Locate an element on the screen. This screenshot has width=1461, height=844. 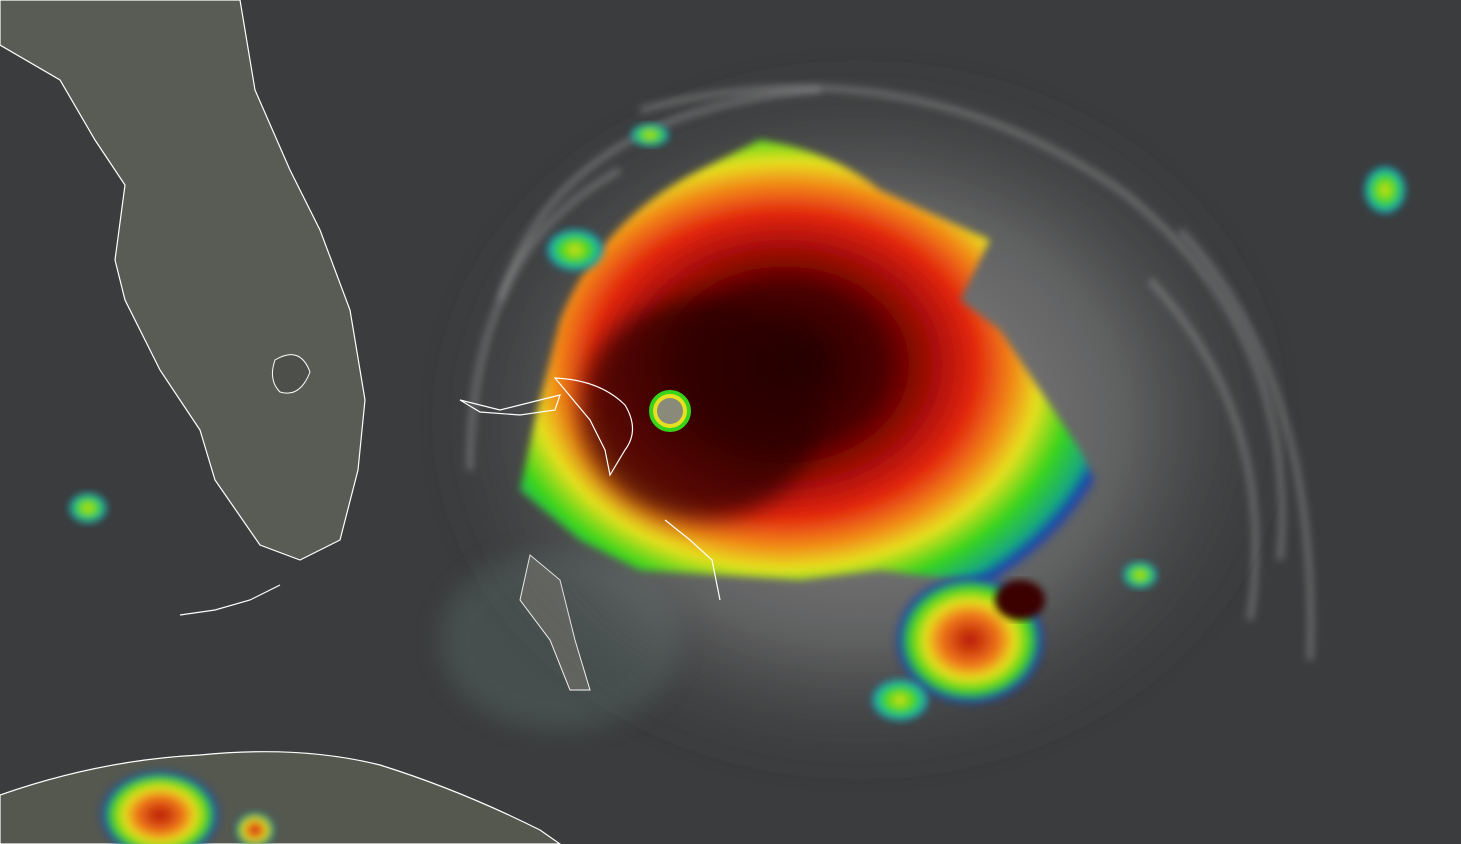
hurricane-eye is located at coordinates (670, 411).